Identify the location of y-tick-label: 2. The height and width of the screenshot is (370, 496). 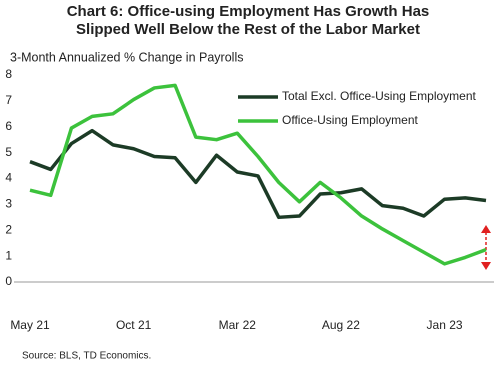
(8, 229).